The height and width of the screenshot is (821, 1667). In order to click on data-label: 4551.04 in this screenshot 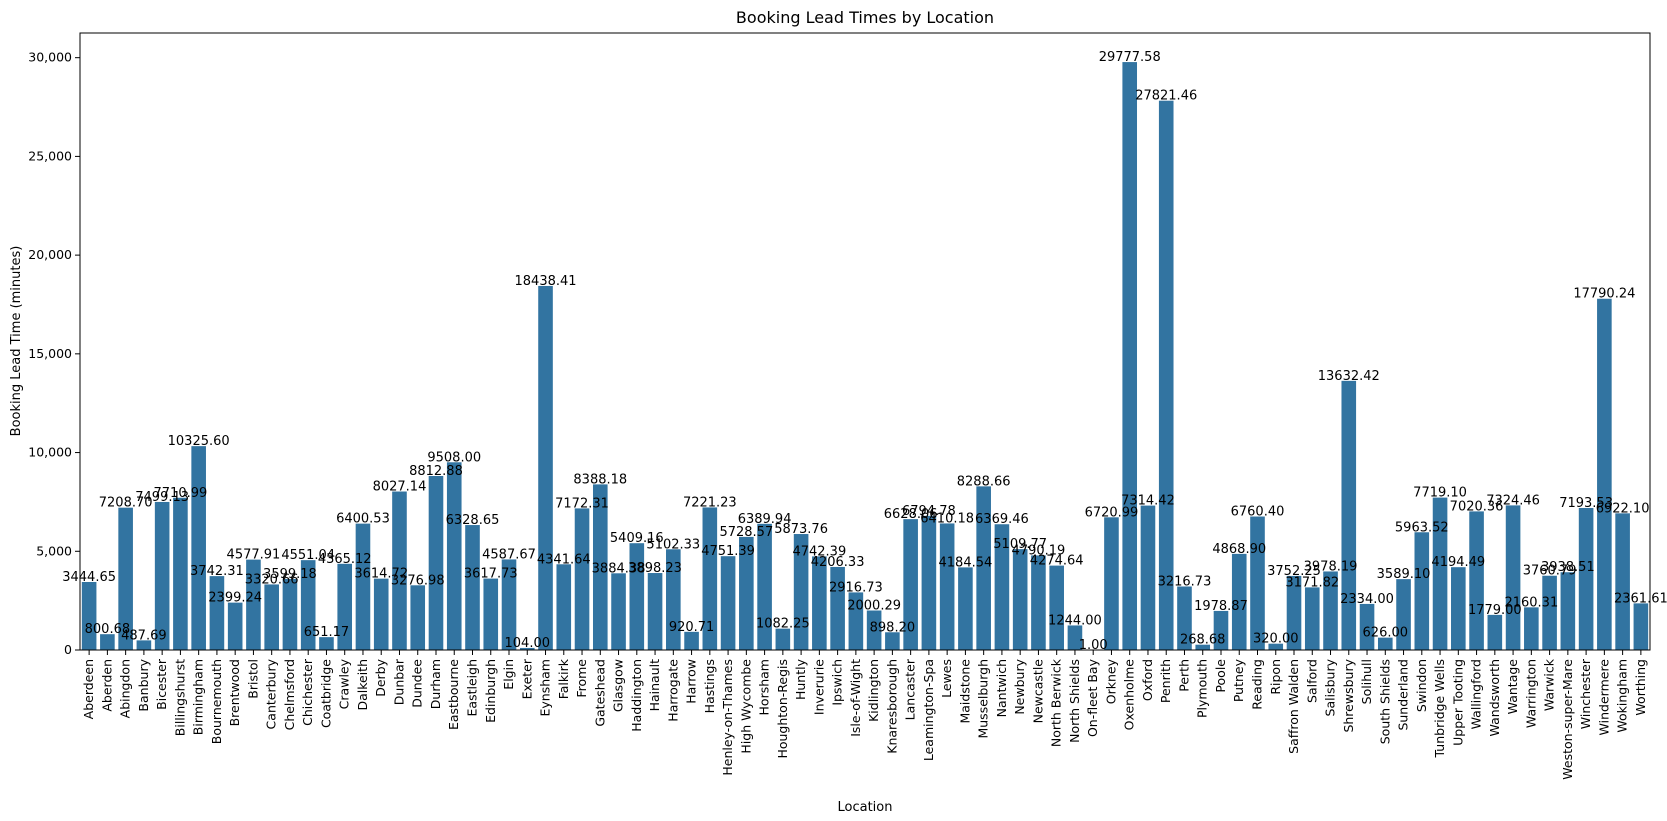, I will do `click(308, 555)`.